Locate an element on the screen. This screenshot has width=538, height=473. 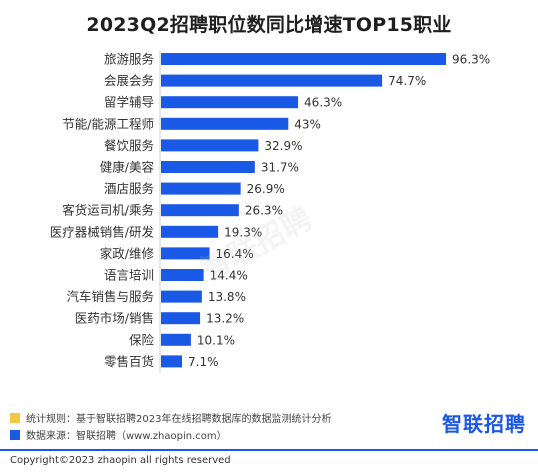
note-source: 数据来源：智联招聘（www.zhaopin.com） is located at coordinates (170, 434).